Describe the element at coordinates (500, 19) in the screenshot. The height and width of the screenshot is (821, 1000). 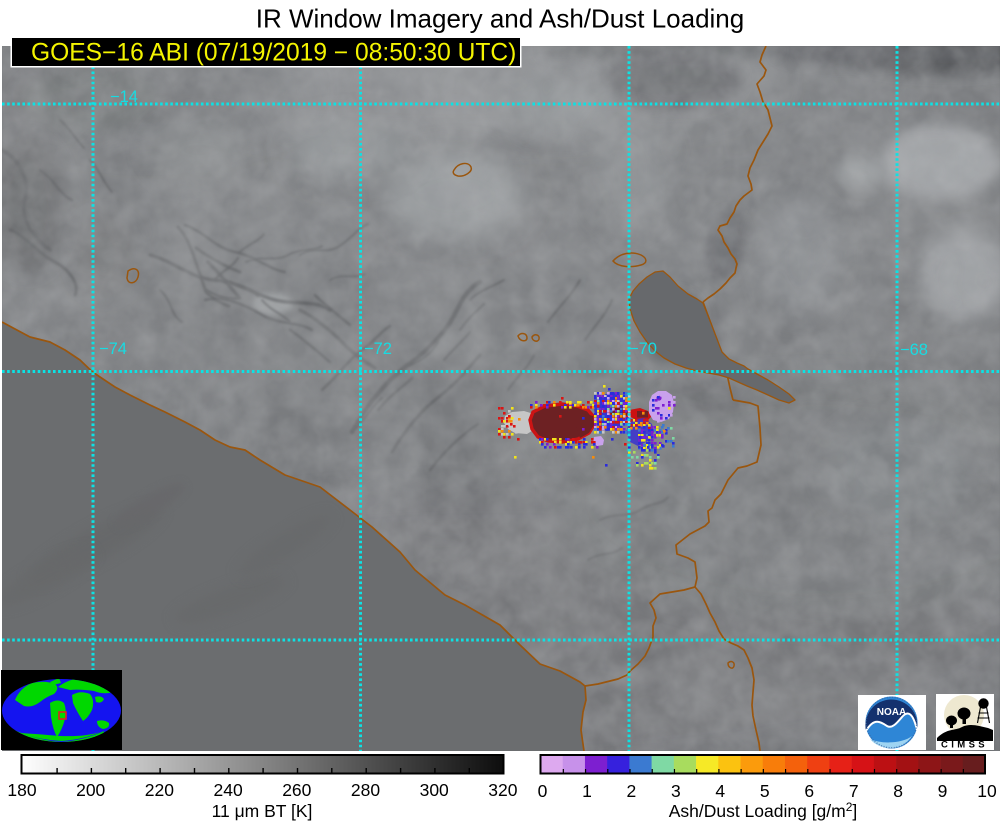
I see `svg-text:IR Window Imagery and Ash/Dust: IR Window Imagery and Ash/Dust Loading` at that location.